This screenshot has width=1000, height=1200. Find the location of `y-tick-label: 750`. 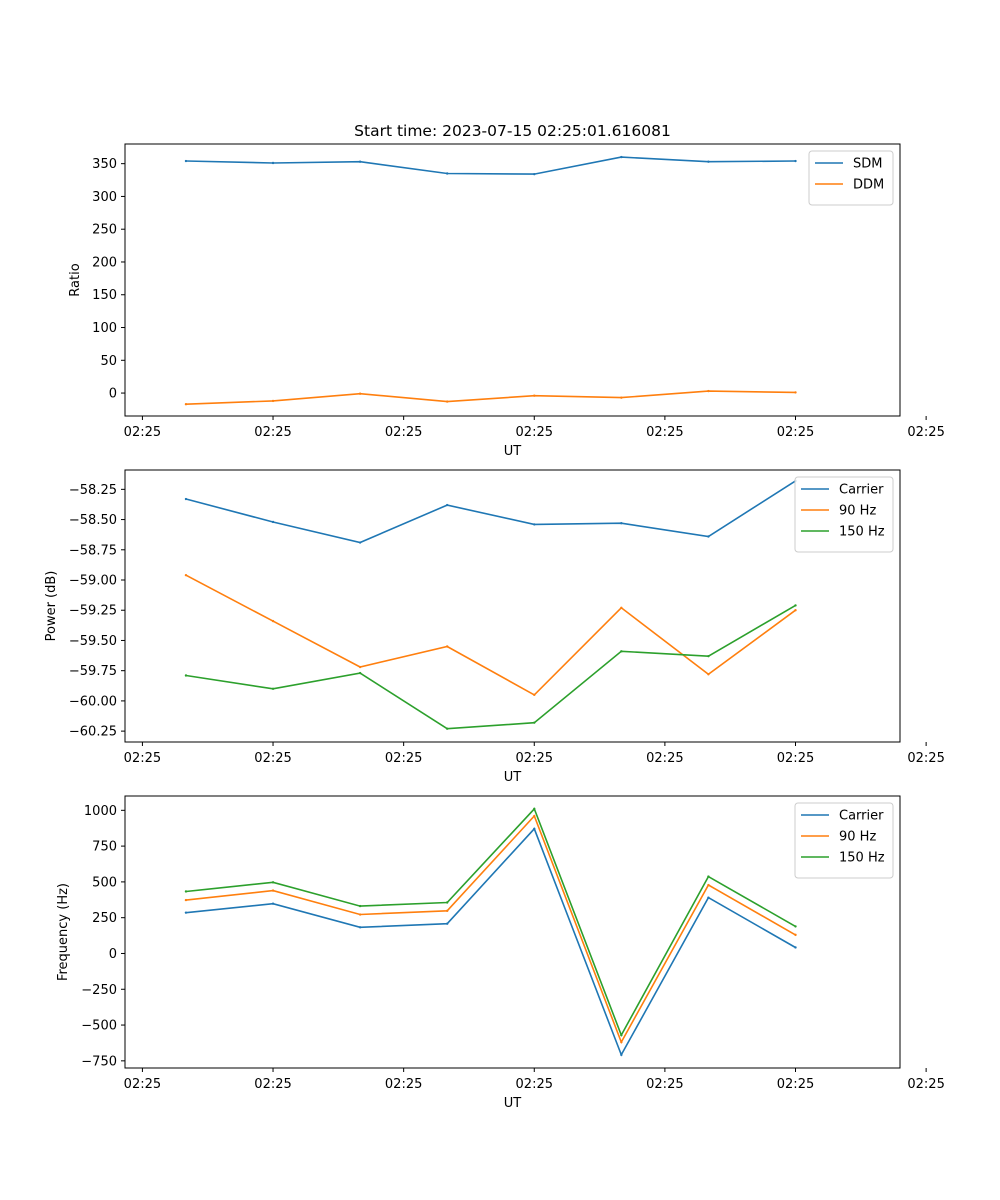

y-tick-label: 750 is located at coordinates (104, 847).